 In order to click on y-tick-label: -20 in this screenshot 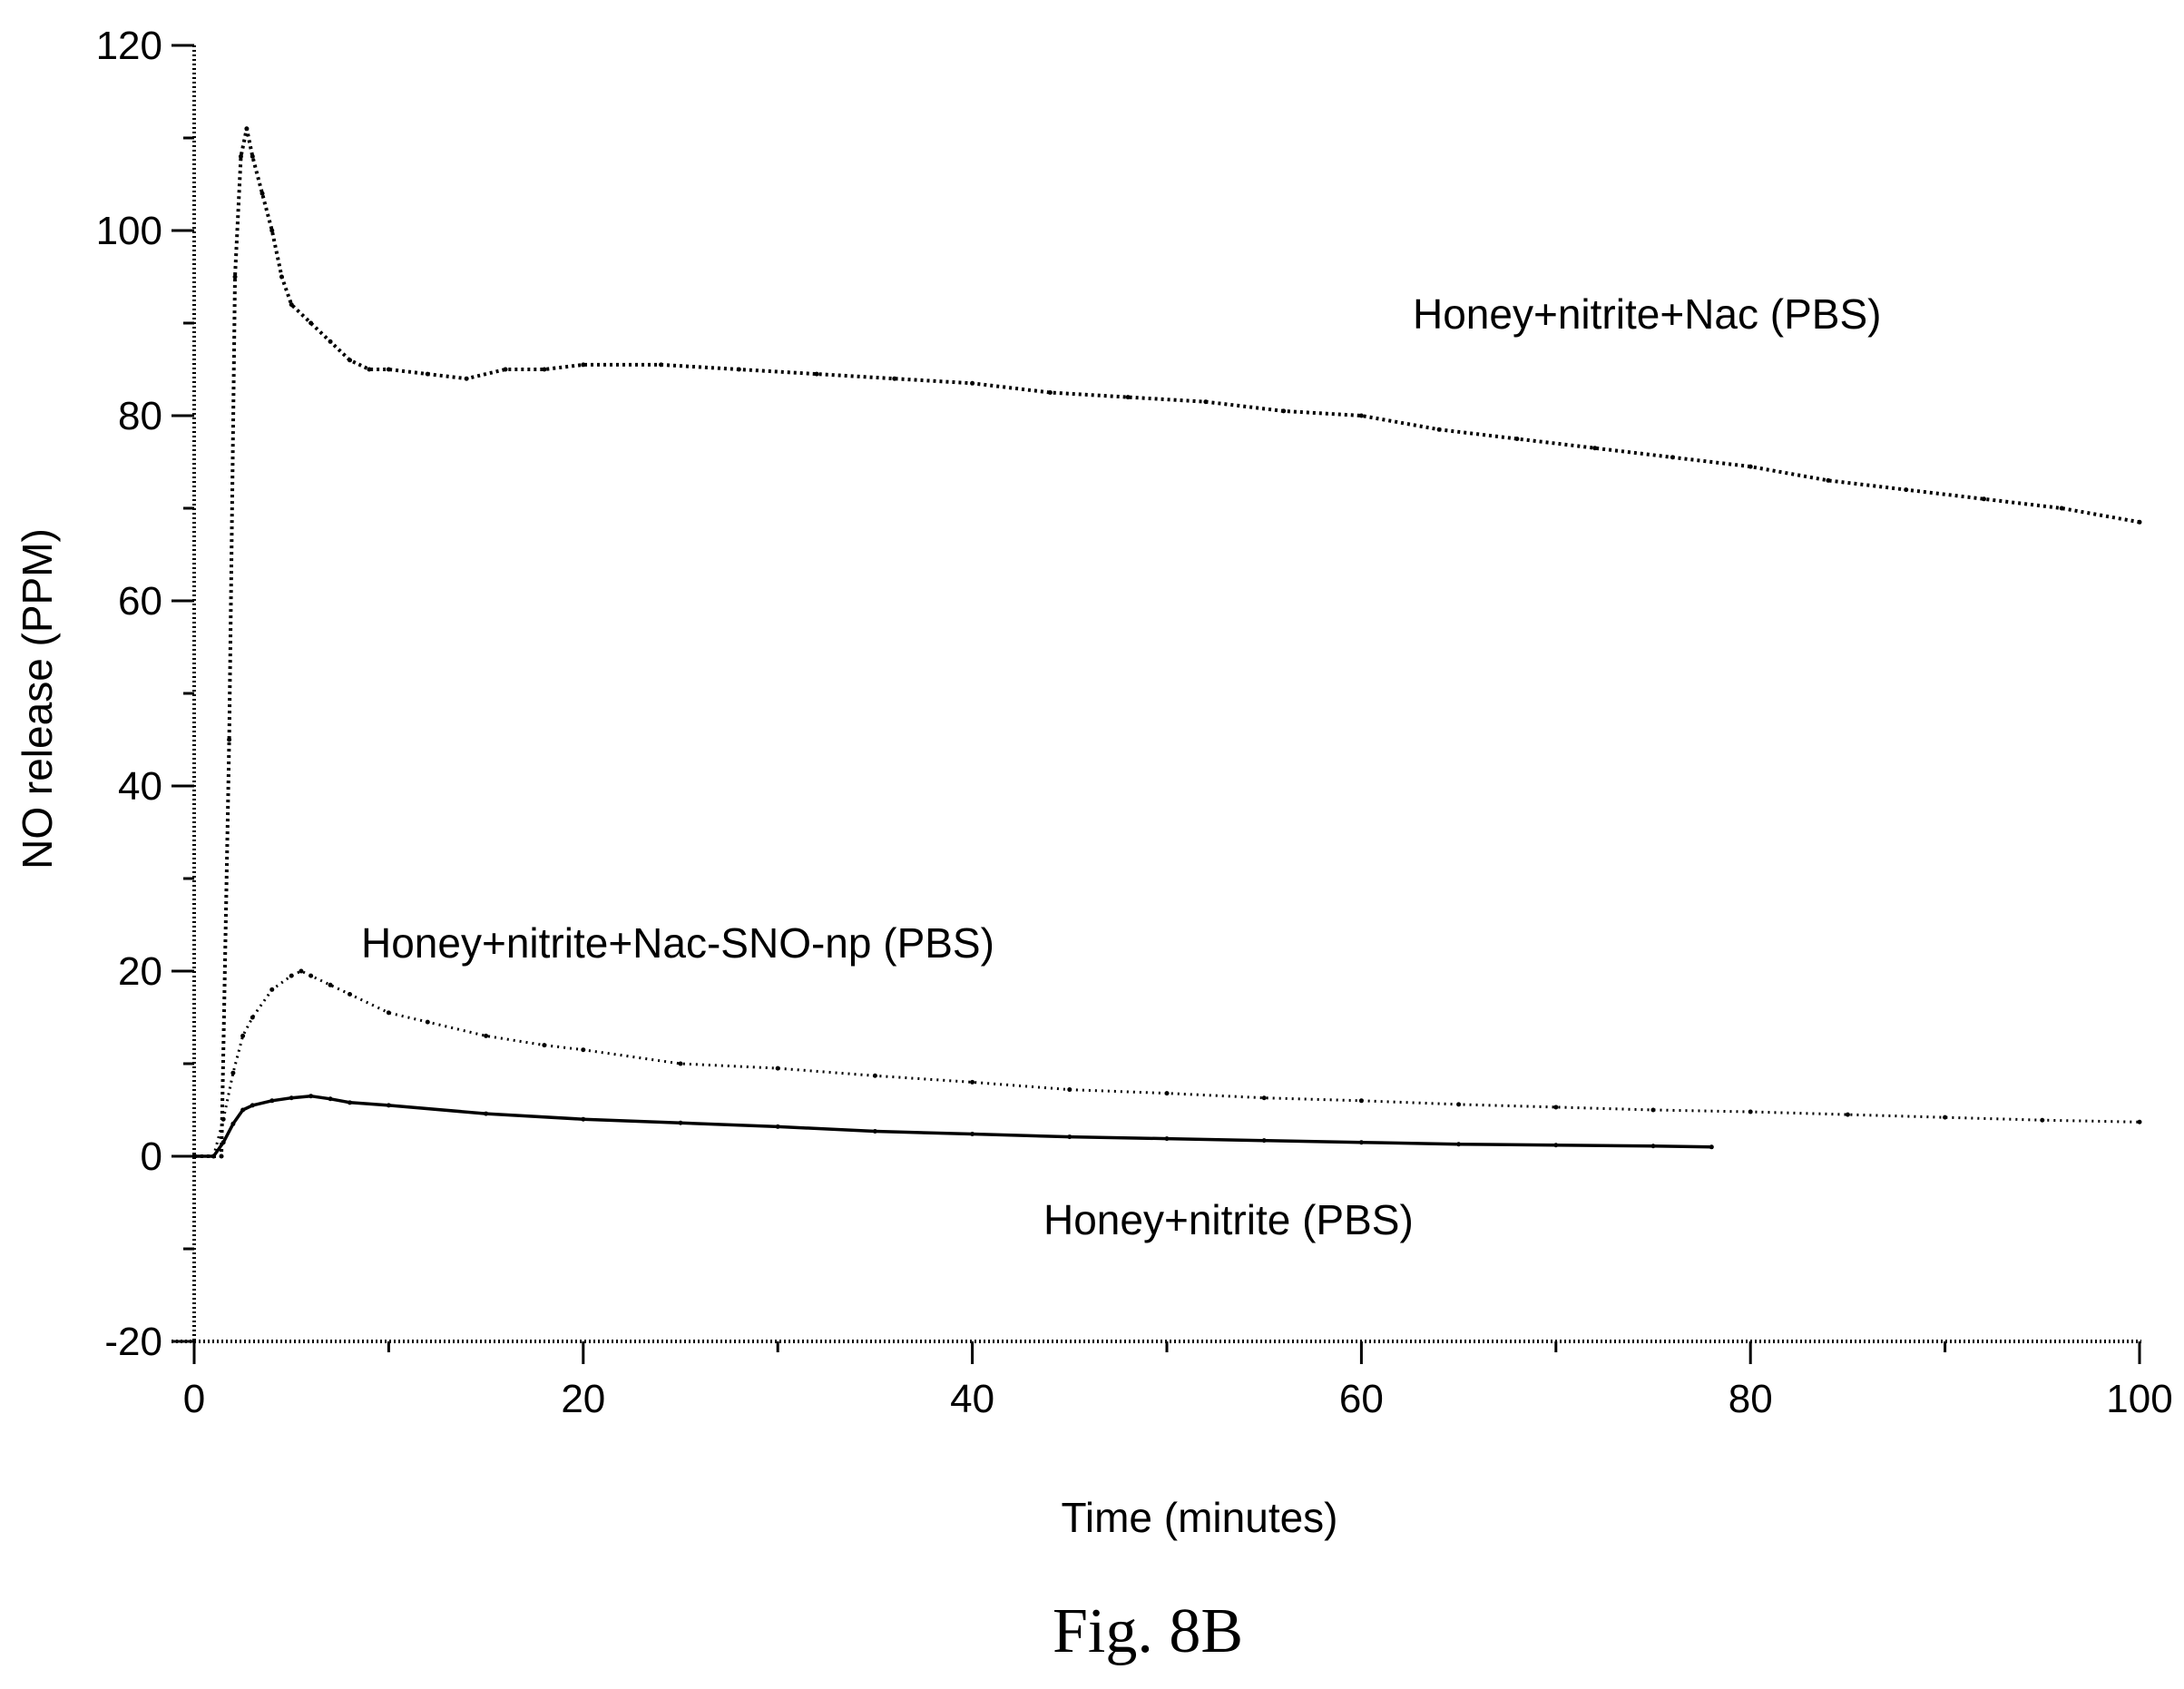, I will do `click(133, 1342)`.